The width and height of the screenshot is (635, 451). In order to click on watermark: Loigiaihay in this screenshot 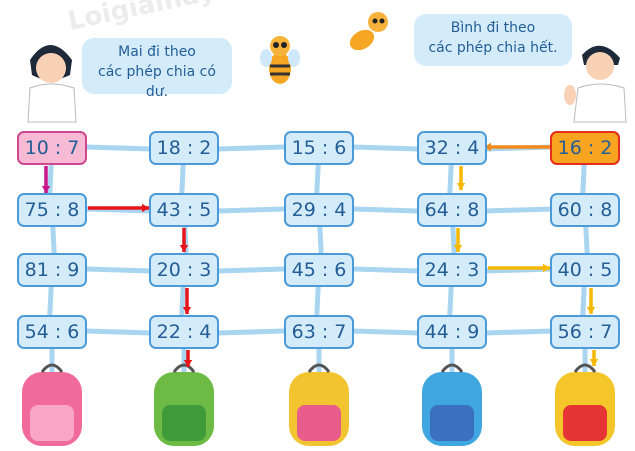, I will do `click(141, 18)`.